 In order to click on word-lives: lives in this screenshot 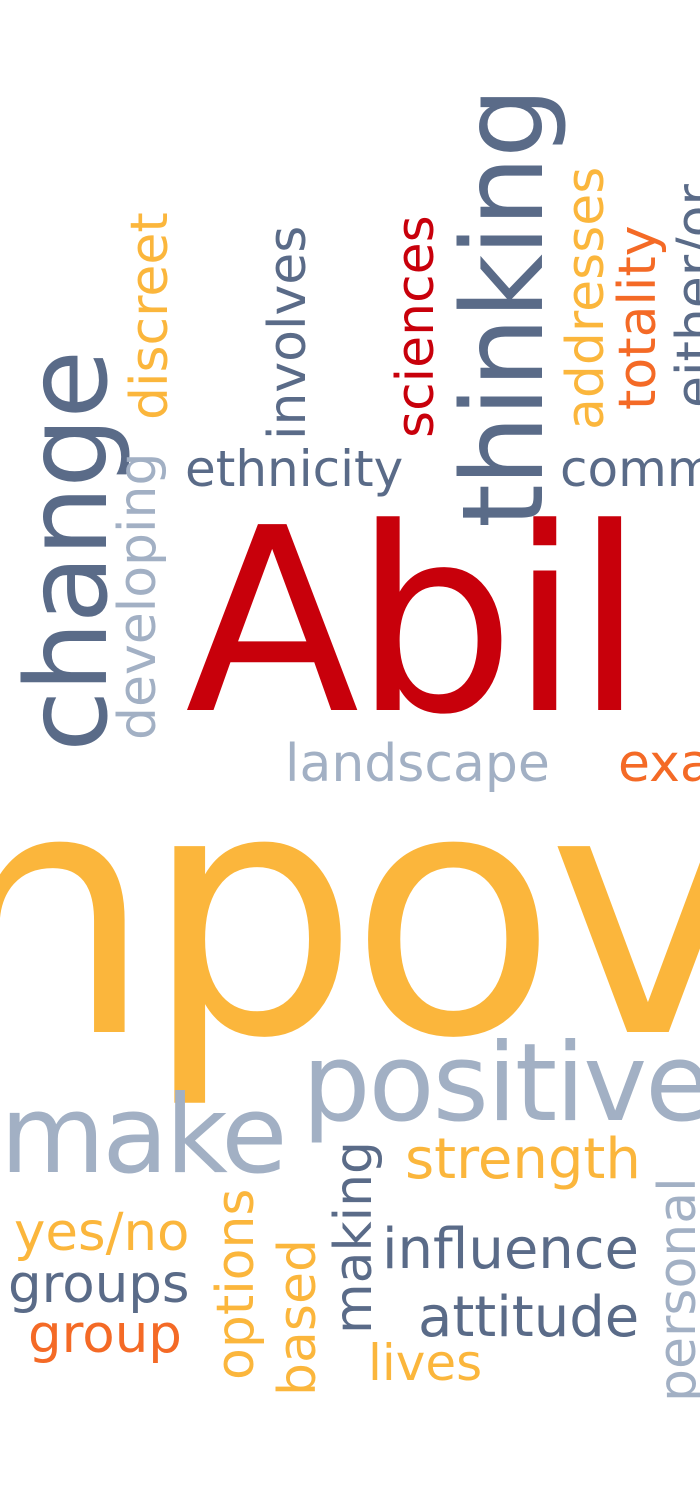, I will do `click(425, 1363)`.